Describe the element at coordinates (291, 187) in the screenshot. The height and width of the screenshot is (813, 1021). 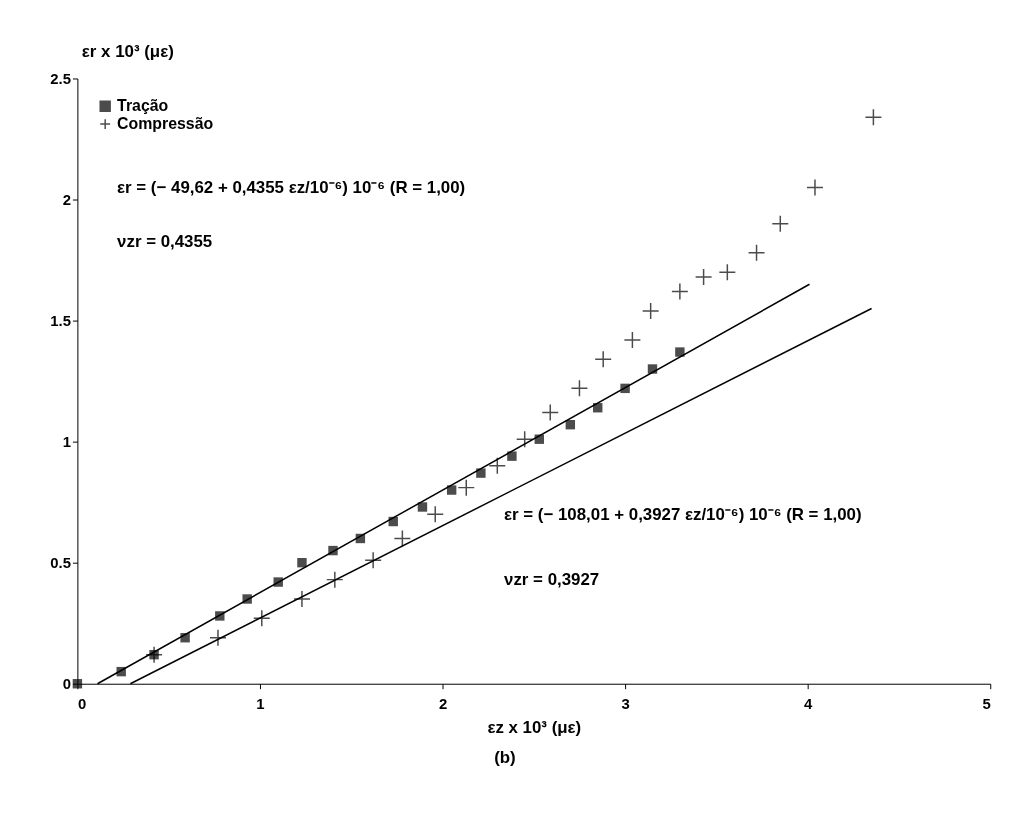
I see `annotation: εr = (− 49,62 + 0,4355 εz/10⁻⁶) 10⁻⁶ (R = 1,00)` at that location.